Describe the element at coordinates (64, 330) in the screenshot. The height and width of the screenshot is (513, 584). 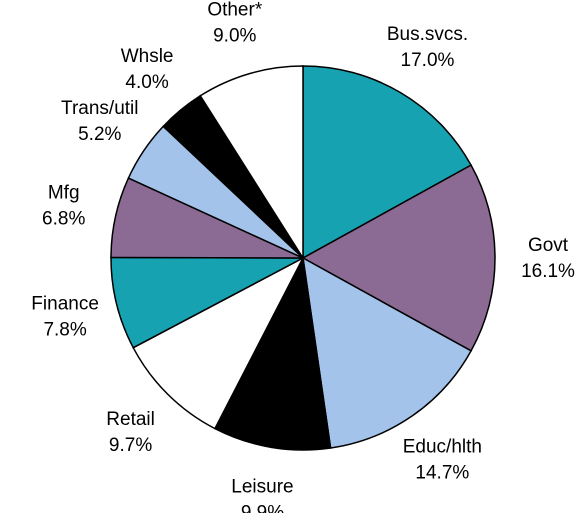
I see `slice-value-label: 7.8%` at that location.